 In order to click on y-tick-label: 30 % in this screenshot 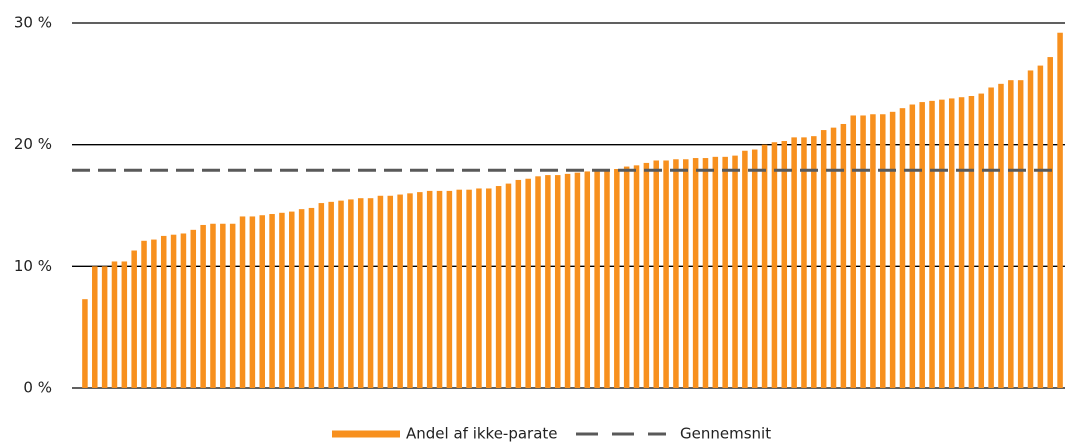, I will do `click(33, 23)`.